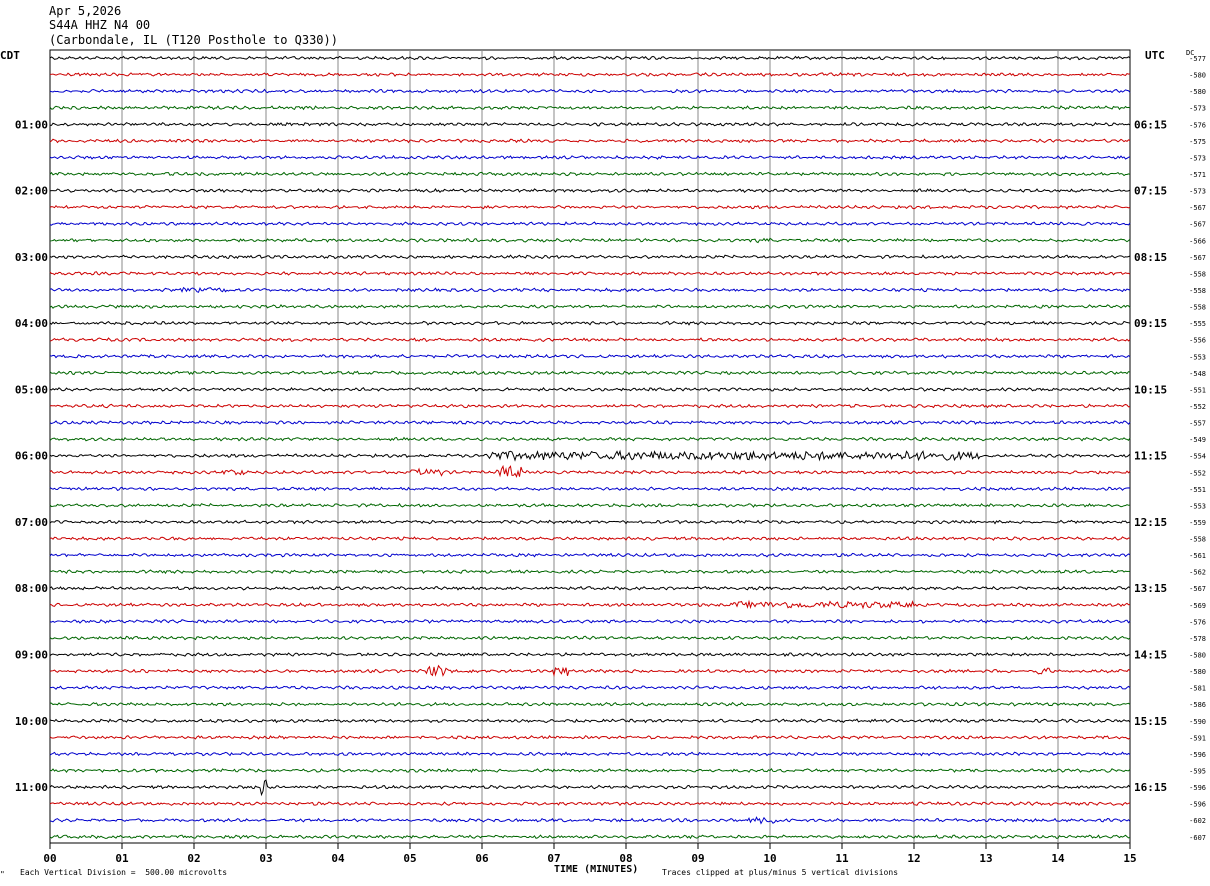 The height and width of the screenshot is (886, 1210). Describe the element at coordinates (31, 389) in the screenshot. I see `left-hour-label: 05:00` at that location.